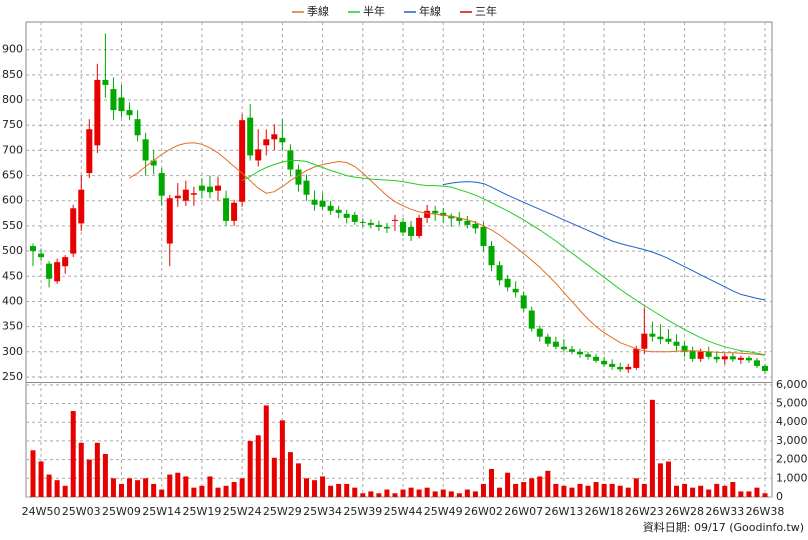  I want to click on footer: 資料日期: 09/17 (Goodinfo.tw), so click(723, 527).